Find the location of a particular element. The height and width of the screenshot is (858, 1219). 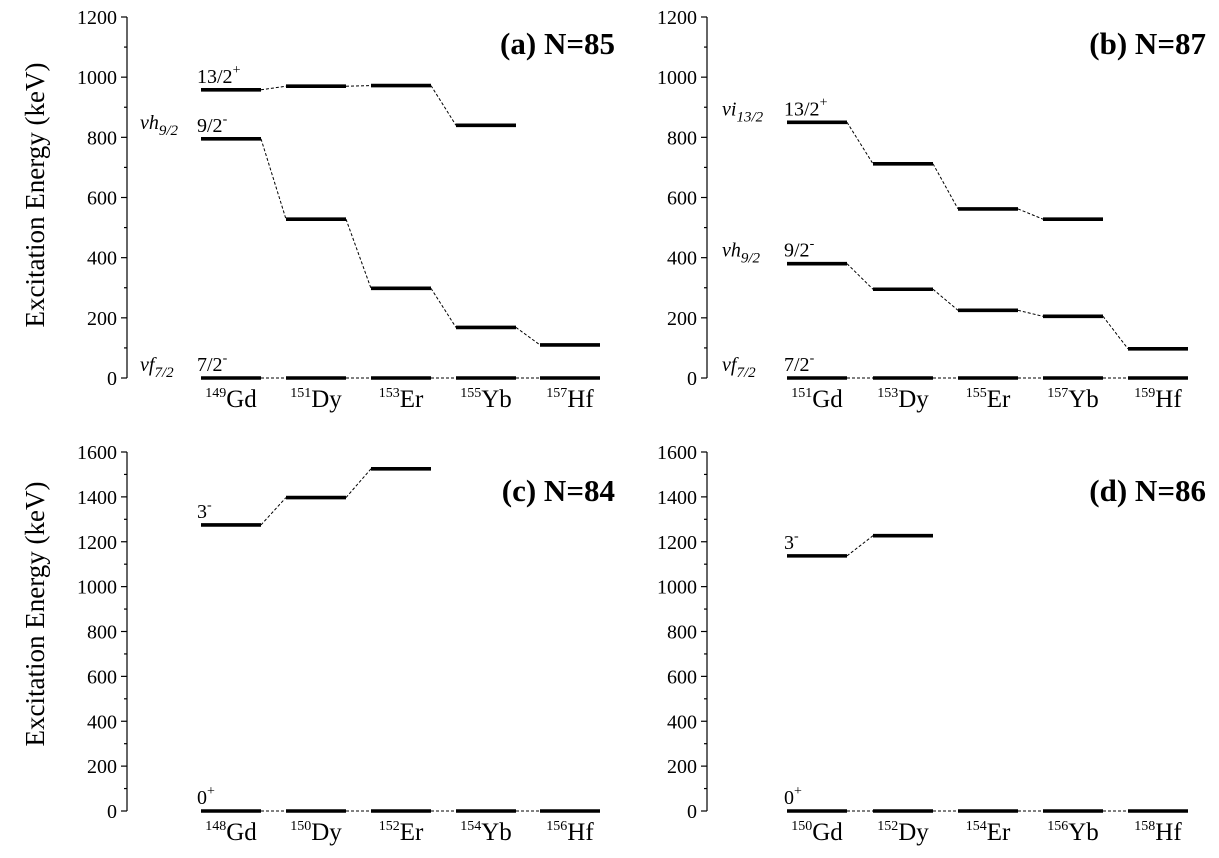

isotope-mass: 151 is located at coordinates (801, 393).